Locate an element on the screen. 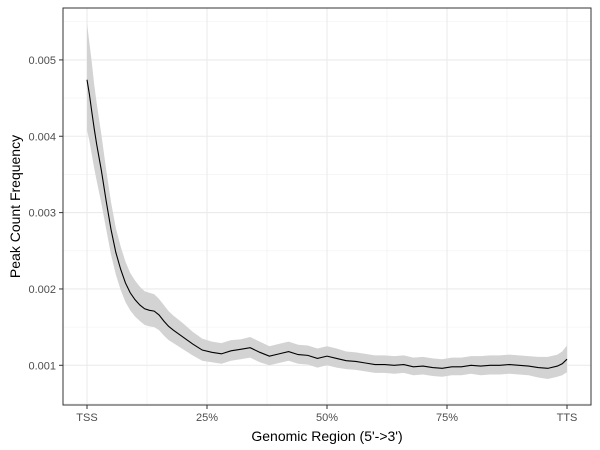  x-tick-label: TTS is located at coordinates (567, 418).